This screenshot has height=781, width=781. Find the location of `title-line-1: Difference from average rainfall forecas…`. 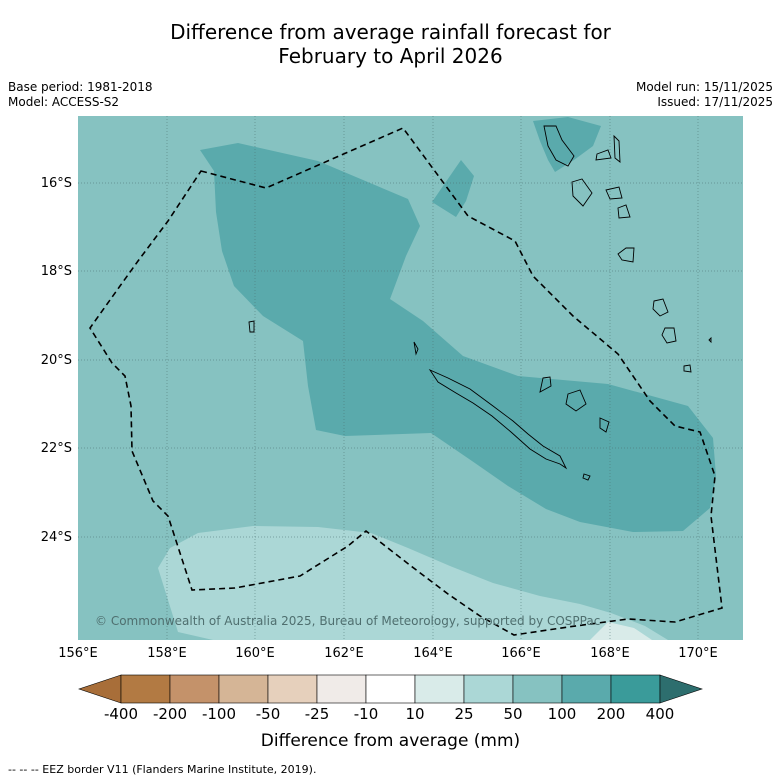

title-line-1: Difference from average rainfall forecas… is located at coordinates (390, 32).